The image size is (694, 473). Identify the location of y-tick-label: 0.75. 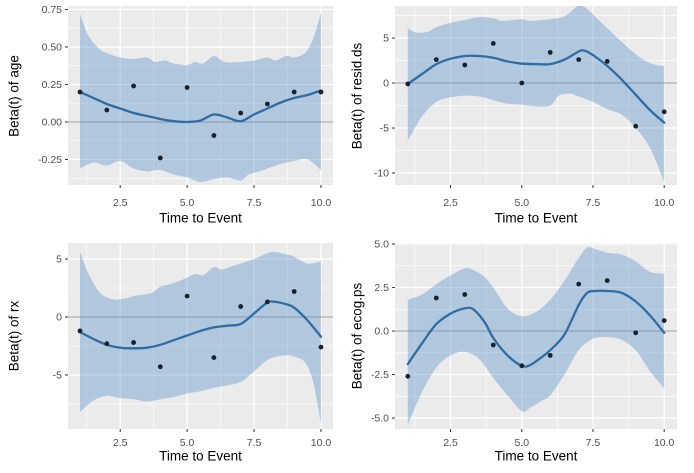
(52, 10).